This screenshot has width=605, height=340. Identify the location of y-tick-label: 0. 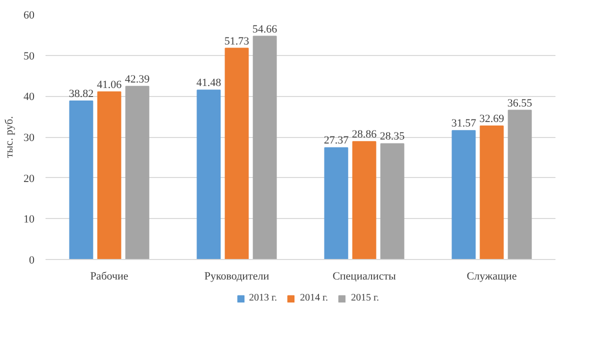
(32, 260).